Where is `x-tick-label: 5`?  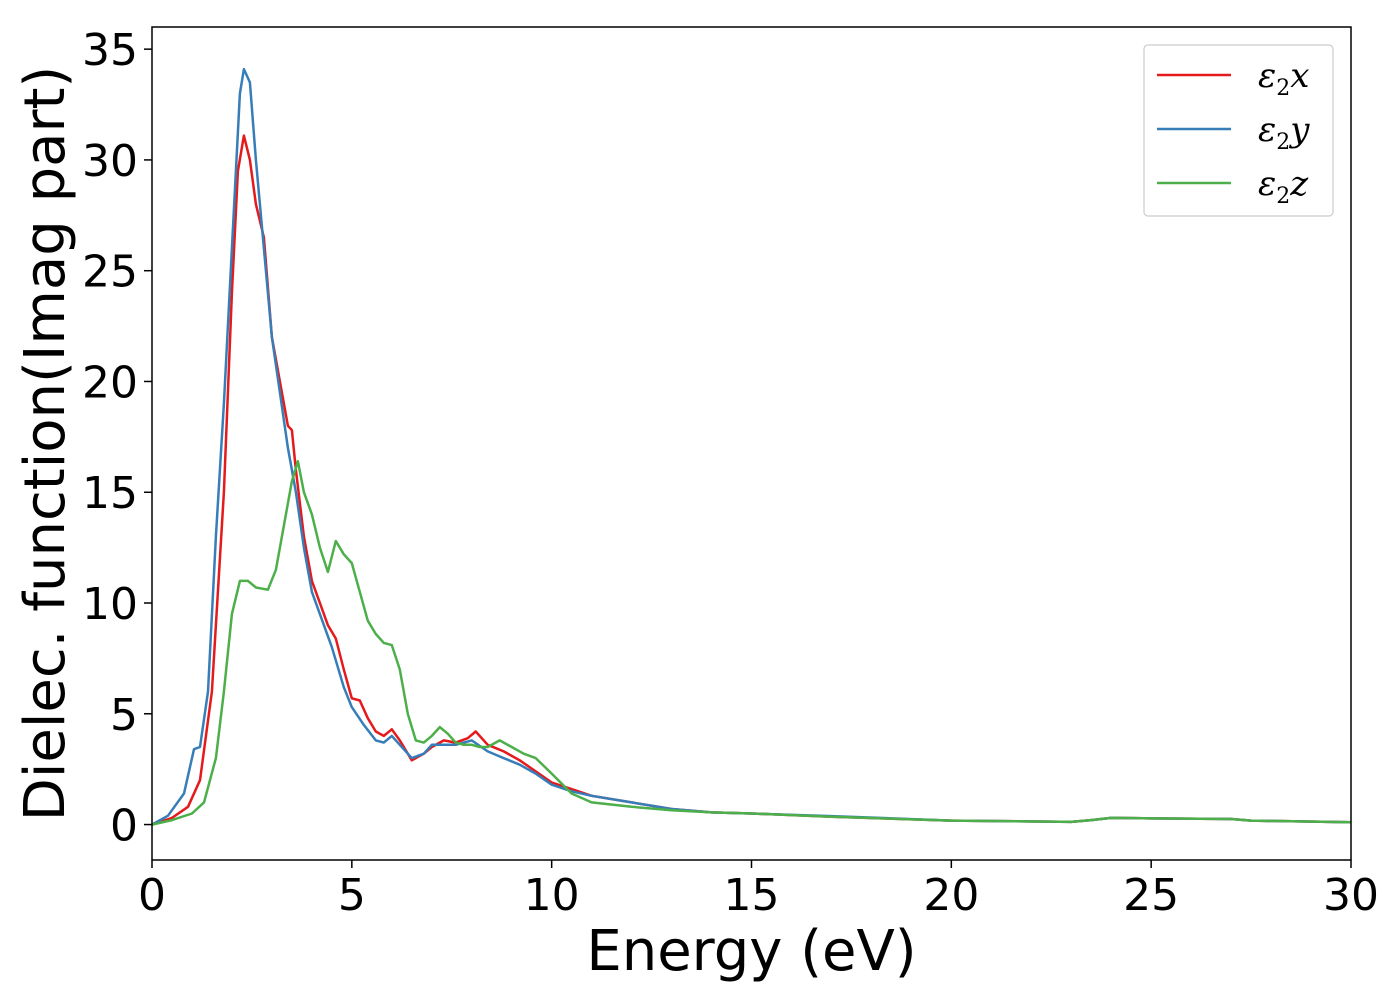 x-tick-label: 5 is located at coordinates (352, 895).